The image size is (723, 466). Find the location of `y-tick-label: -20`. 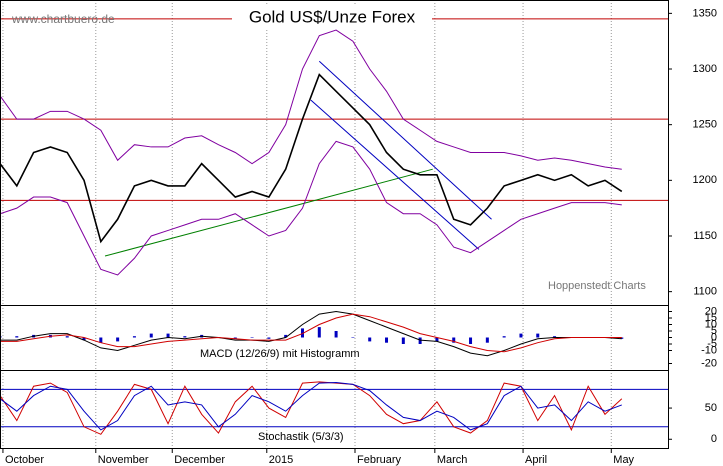

y-tick-label: -20 is located at coordinates (709, 363).